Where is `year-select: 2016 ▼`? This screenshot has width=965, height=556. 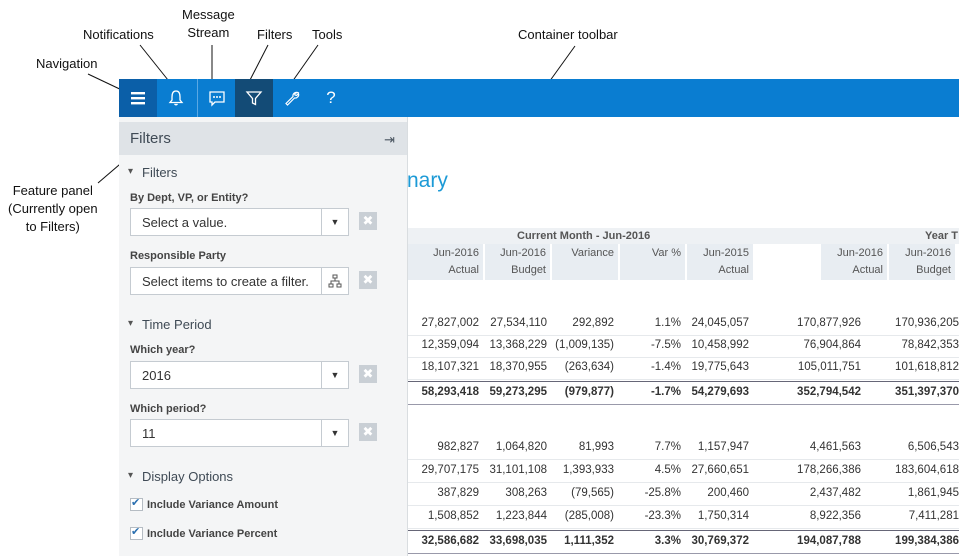 year-select: 2016 ▼ is located at coordinates (239, 375).